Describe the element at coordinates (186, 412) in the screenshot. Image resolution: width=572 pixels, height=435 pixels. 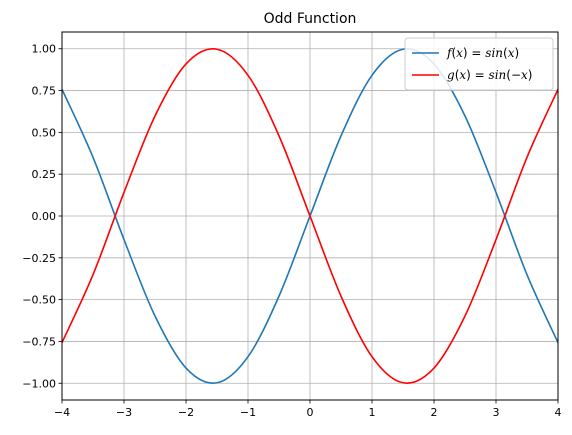
I see `x-tick-label: −2` at that location.